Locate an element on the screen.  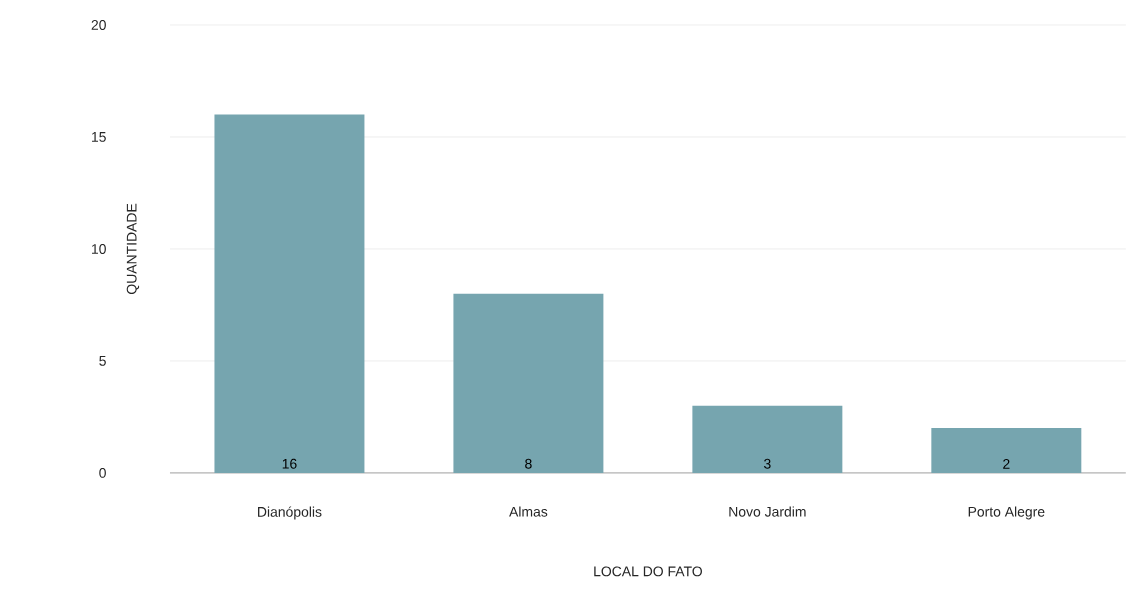
data-label: 8 is located at coordinates (528, 463).